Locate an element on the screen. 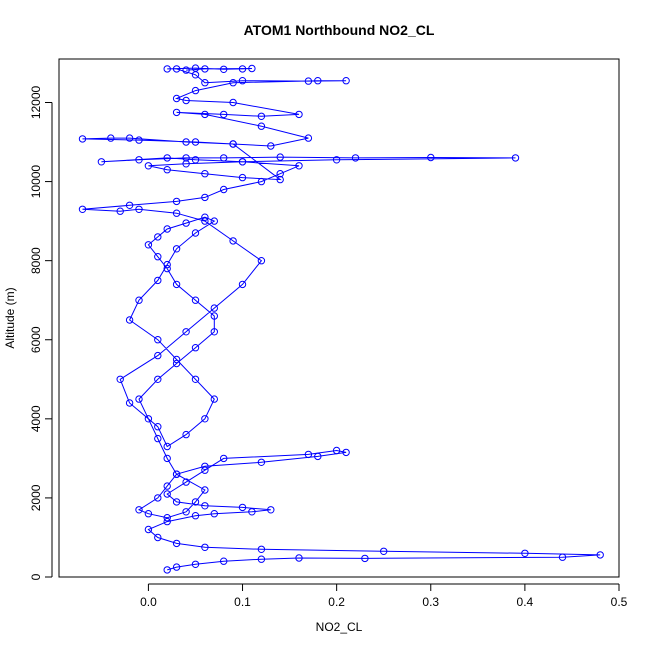 Image resolution: width=650 pixels, height=650 pixels. x-tick-label: 0.0 is located at coordinates (148, 602).